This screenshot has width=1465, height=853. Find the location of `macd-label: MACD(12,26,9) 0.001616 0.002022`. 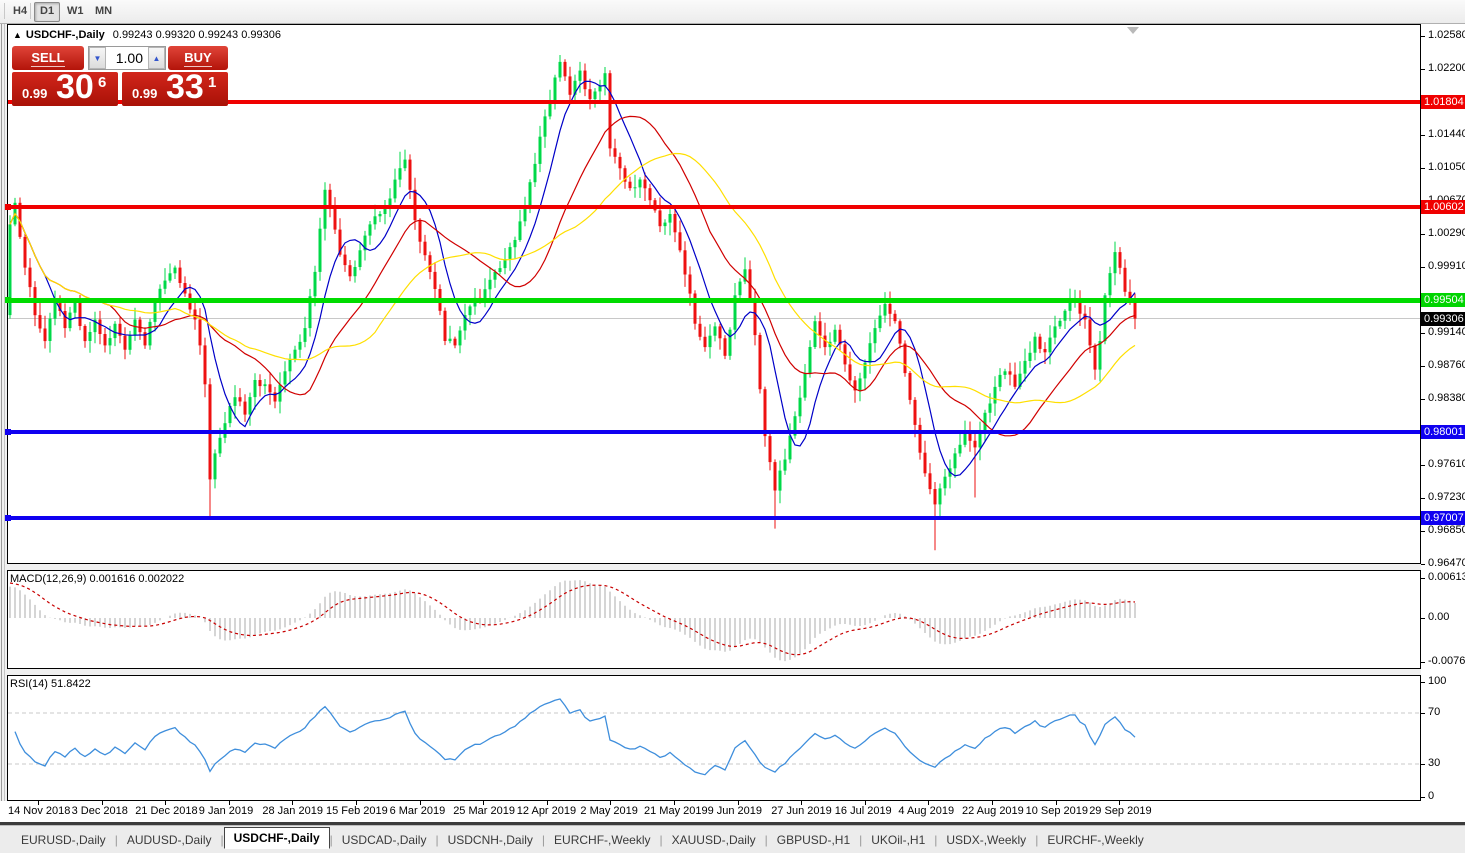

macd-label: MACD(12,26,9) 0.001616 0.002022 is located at coordinates (97, 579).